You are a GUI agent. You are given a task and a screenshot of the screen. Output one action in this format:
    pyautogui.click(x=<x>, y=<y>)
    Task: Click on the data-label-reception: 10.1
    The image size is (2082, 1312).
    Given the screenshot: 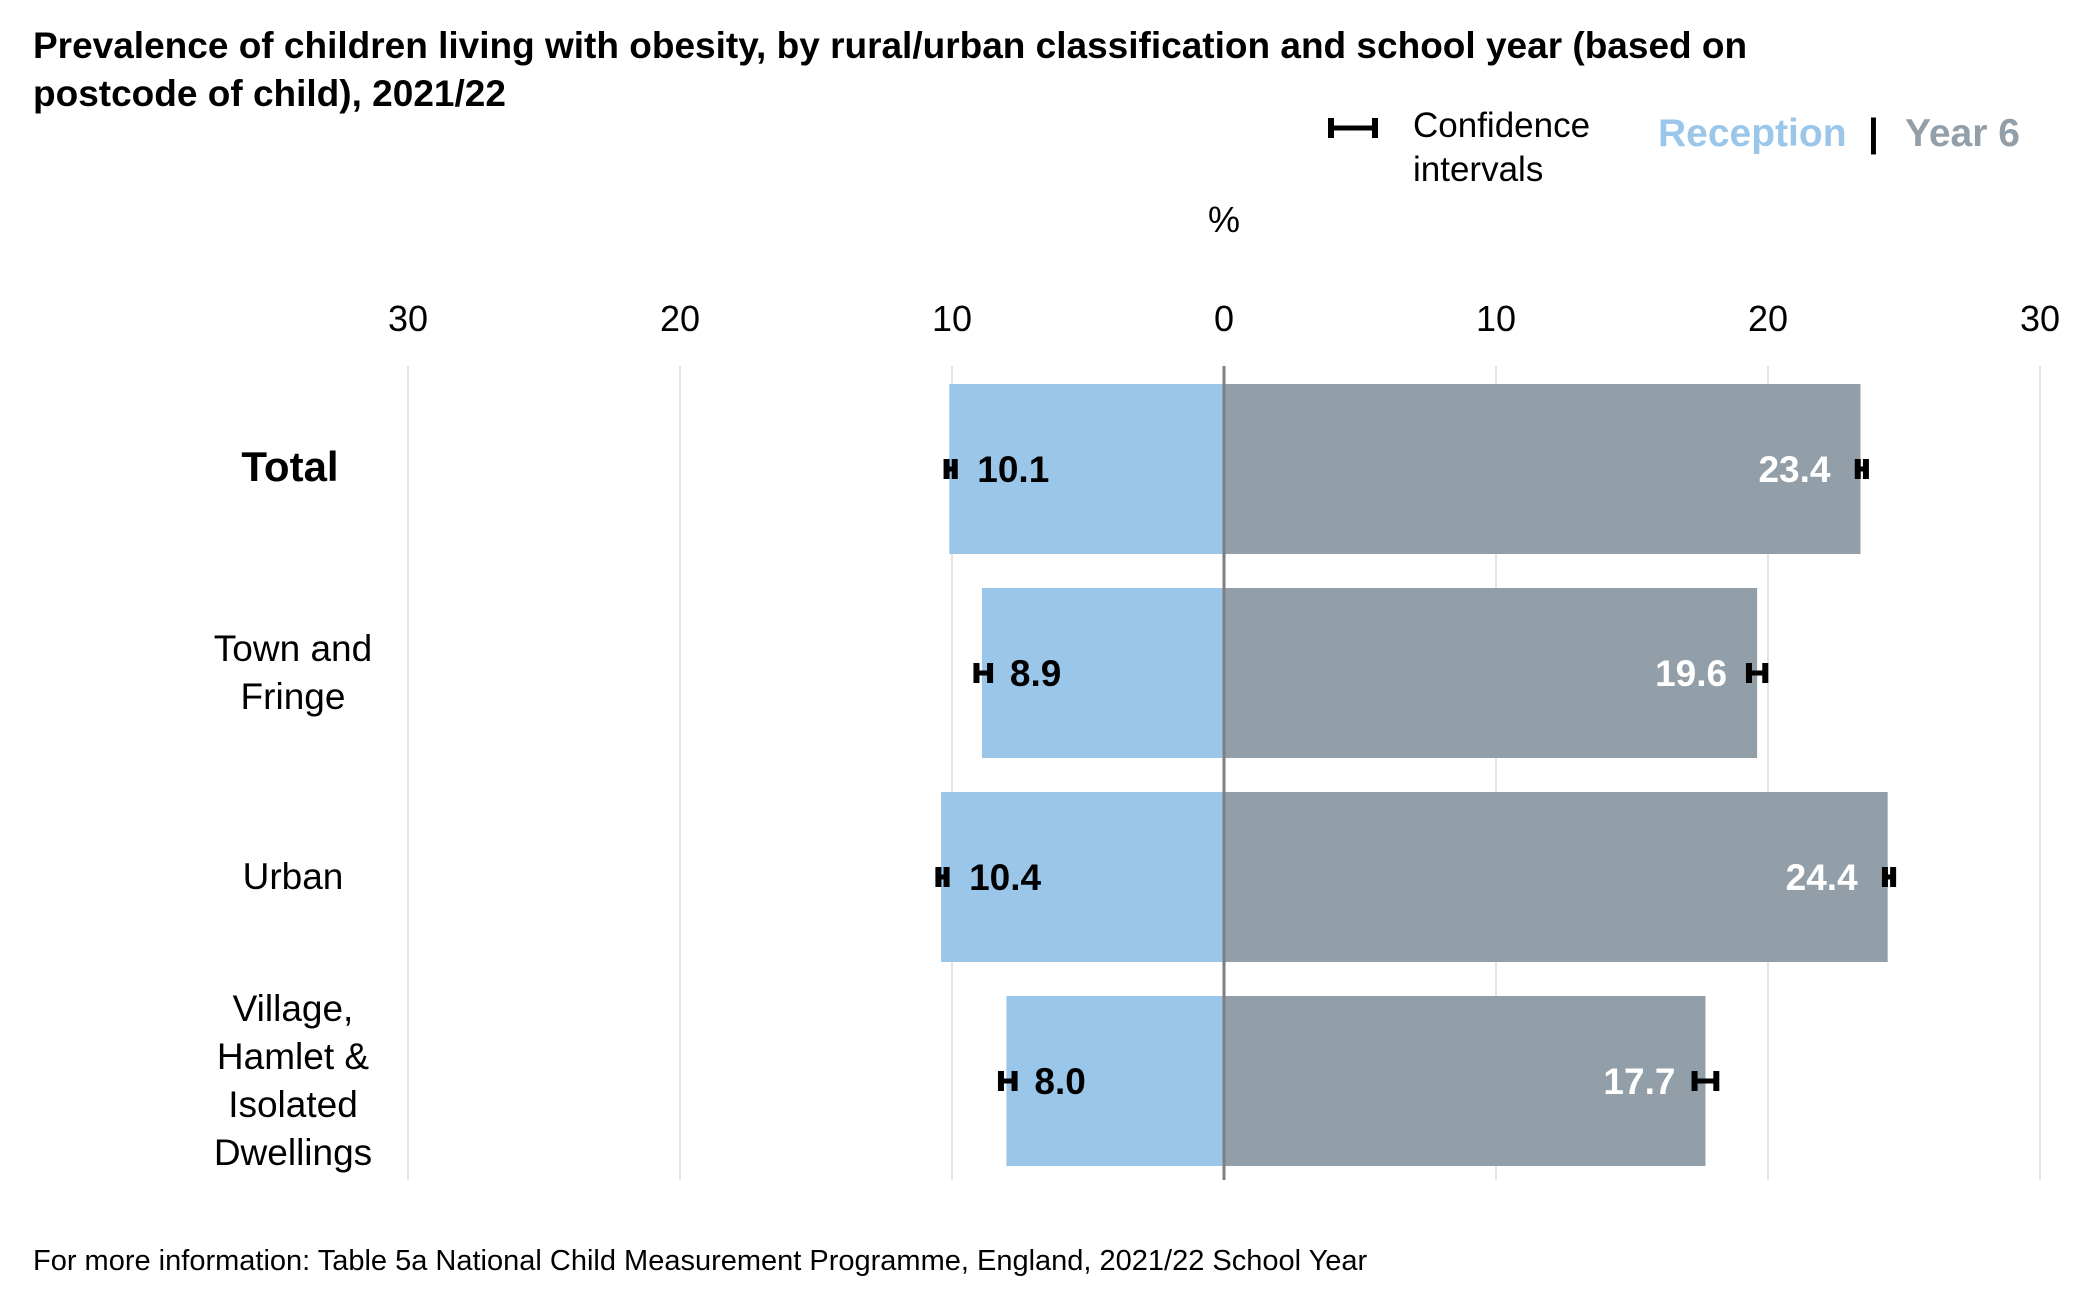 What is the action you would take?
    pyautogui.click(x=1013, y=469)
    